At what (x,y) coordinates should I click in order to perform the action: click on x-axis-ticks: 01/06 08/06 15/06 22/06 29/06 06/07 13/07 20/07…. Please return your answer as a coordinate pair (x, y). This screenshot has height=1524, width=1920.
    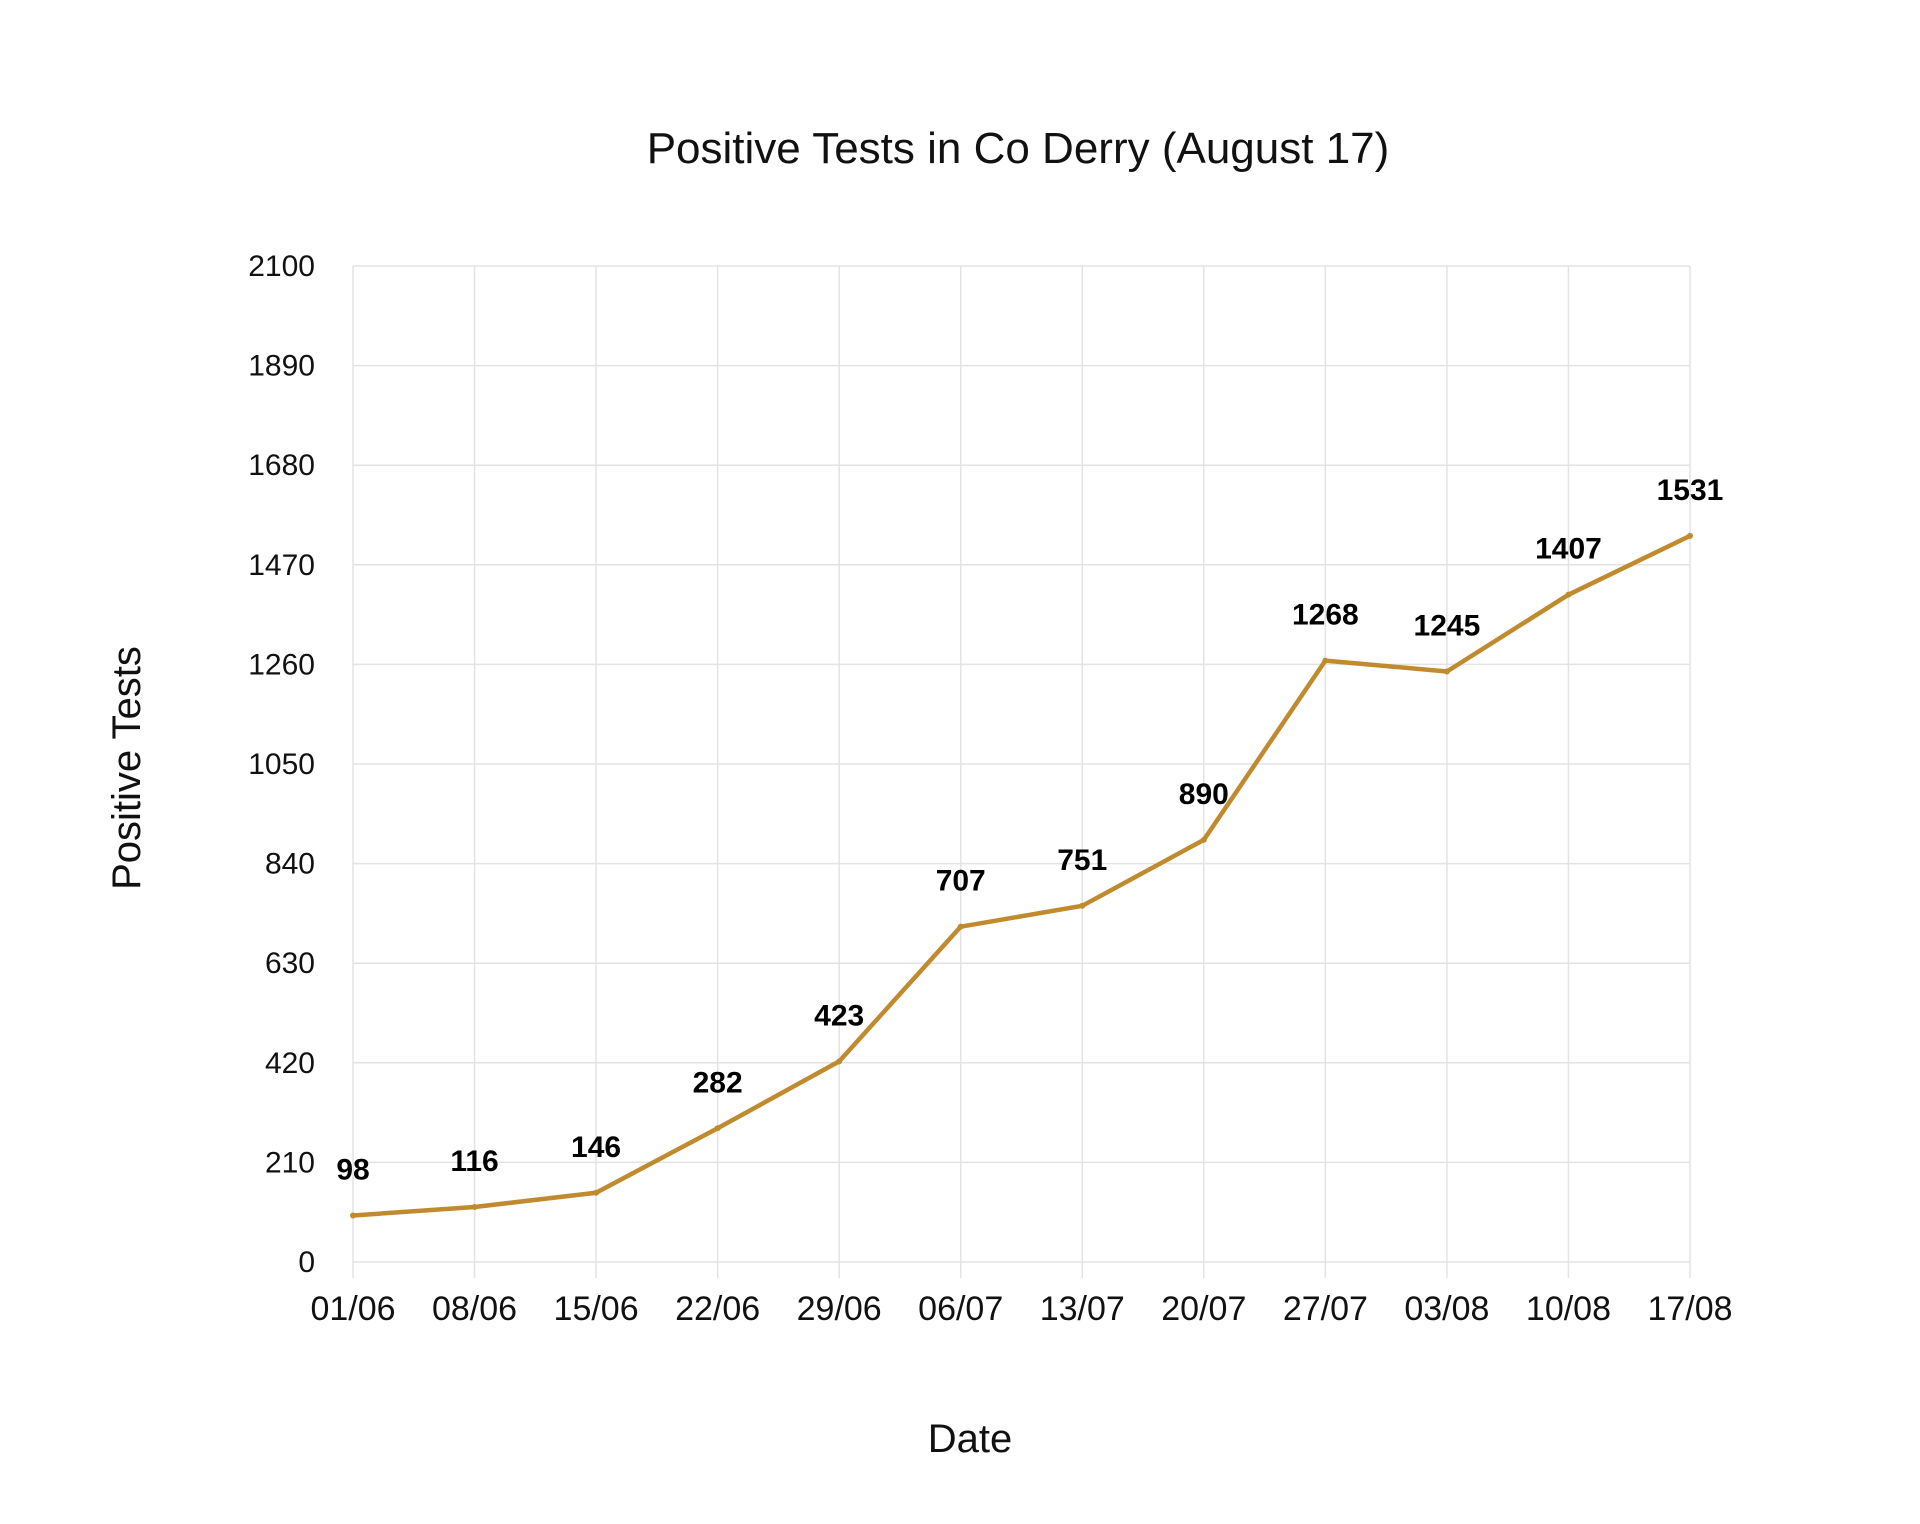
    Looking at the image, I should click on (1021, 1309).